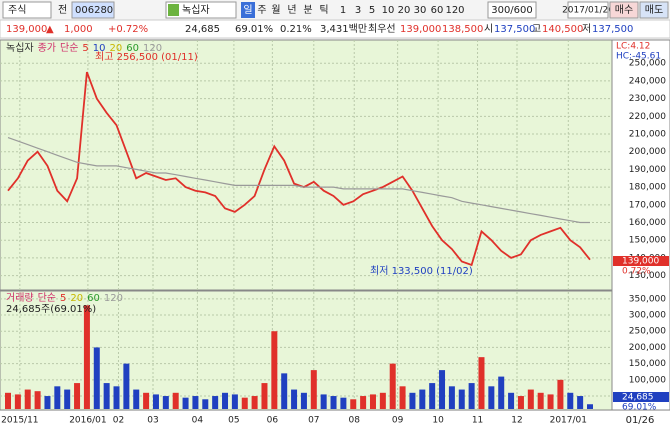  I want to click on ask: 139,000, so click(420, 29).